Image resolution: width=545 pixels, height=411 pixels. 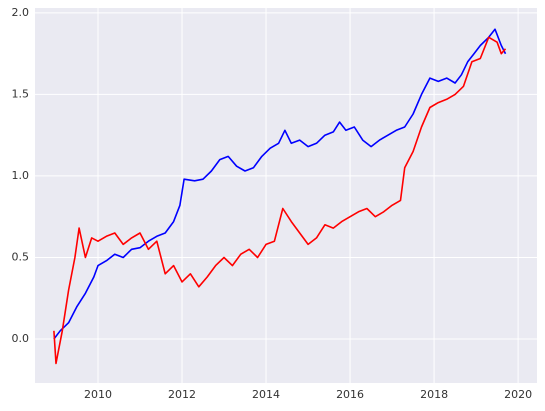 I want to click on y-tick-label: 1.0, so click(x=21, y=175).